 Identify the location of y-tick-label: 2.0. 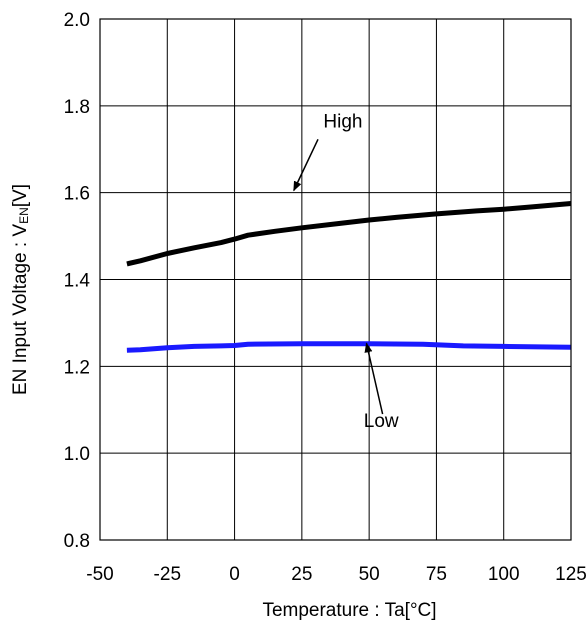
(77, 20).